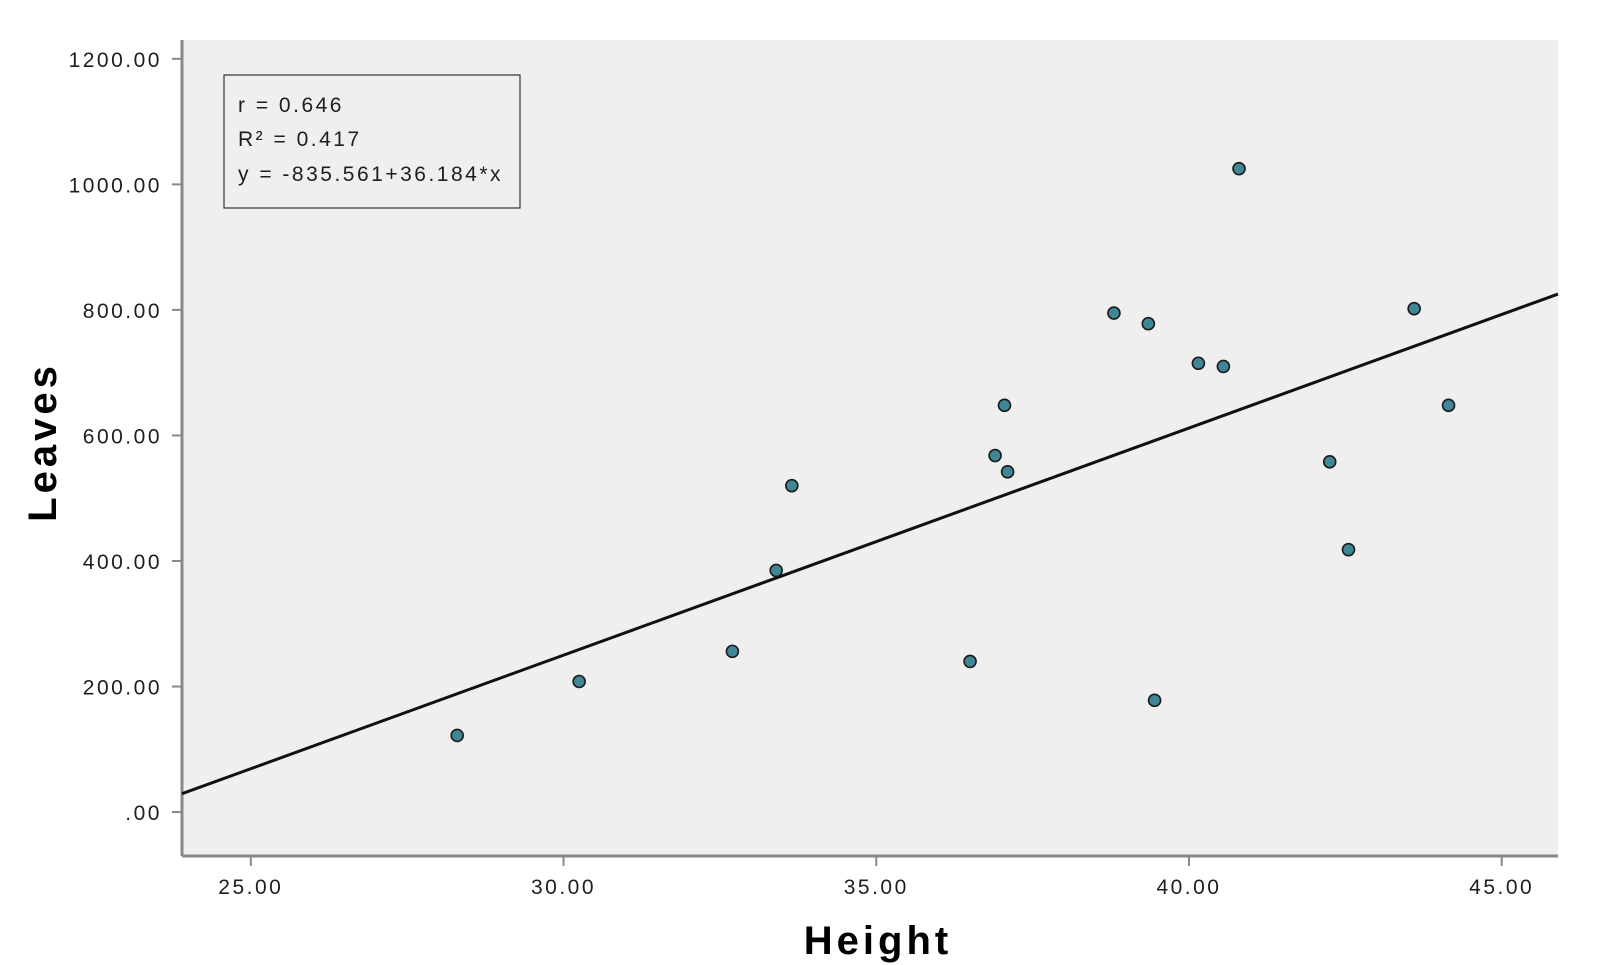 The width and height of the screenshot is (1604, 965). What do you see at coordinates (300, 139) in the screenshot?
I see `stats-r-squared: R² = 0.417` at bounding box center [300, 139].